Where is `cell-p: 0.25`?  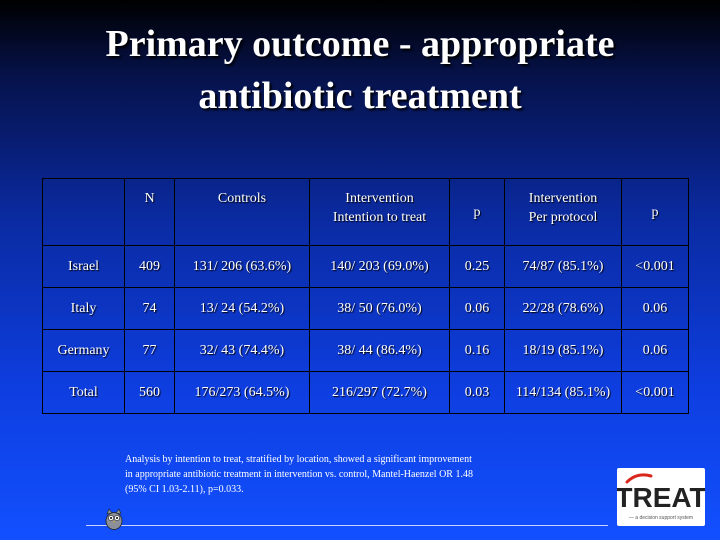 cell-p: 0.25 is located at coordinates (477, 266).